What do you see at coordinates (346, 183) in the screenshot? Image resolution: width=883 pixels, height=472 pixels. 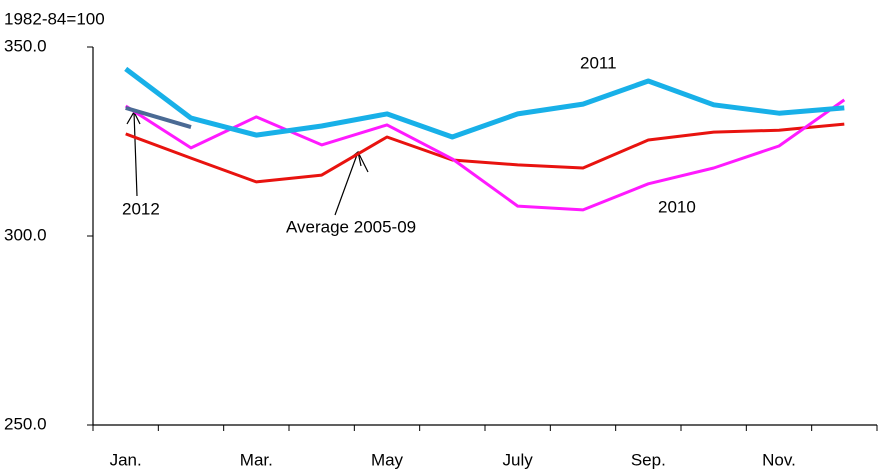 I see `arrow-average` at bounding box center [346, 183].